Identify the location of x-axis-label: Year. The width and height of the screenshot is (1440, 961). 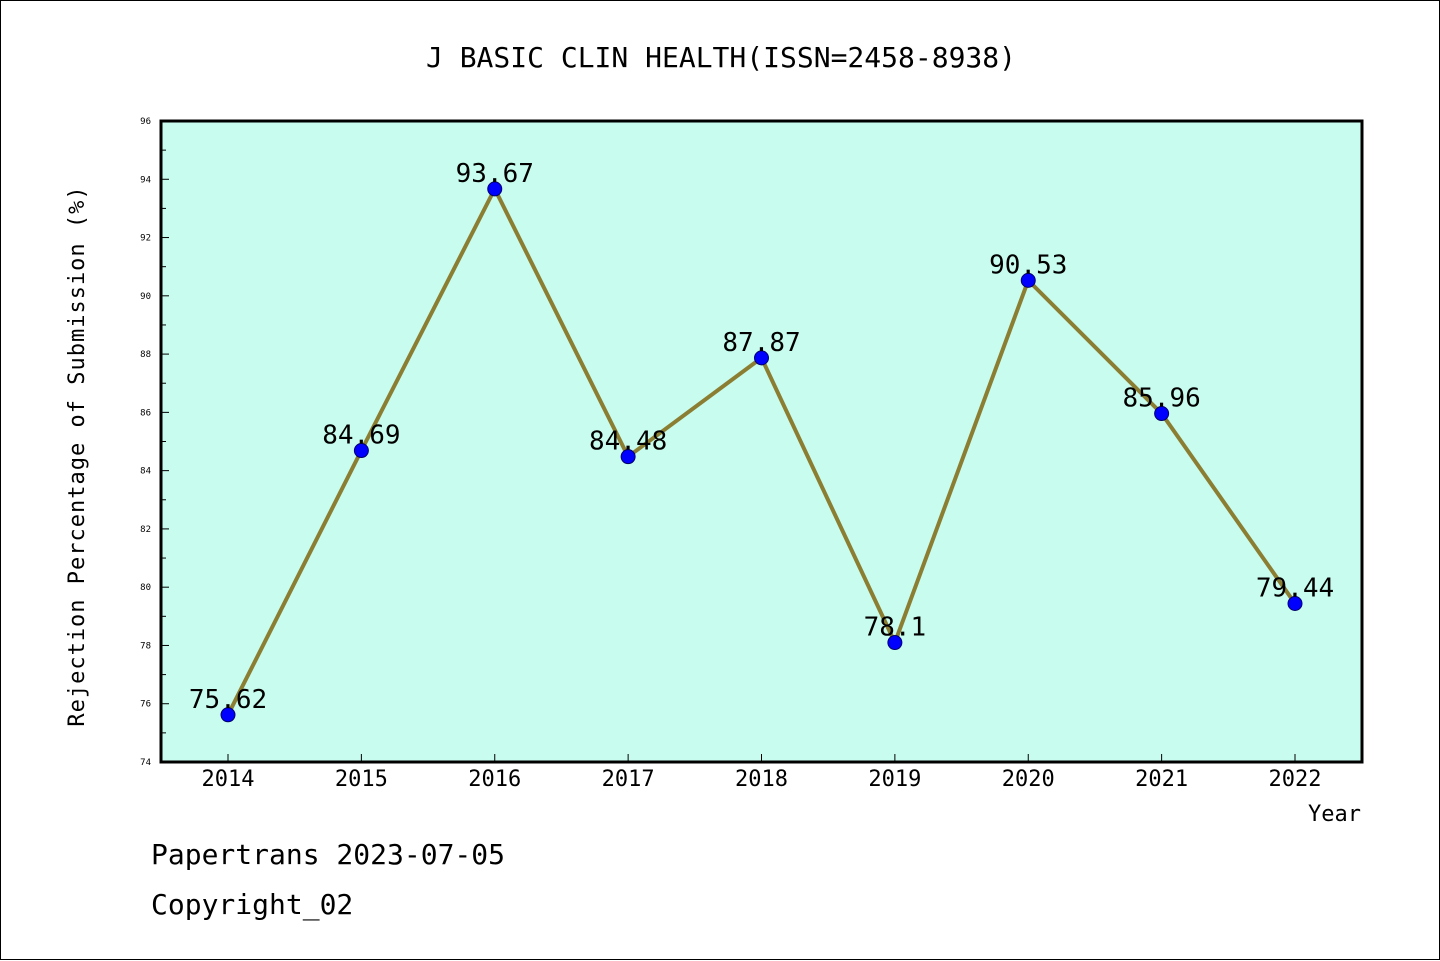
(1334, 814).